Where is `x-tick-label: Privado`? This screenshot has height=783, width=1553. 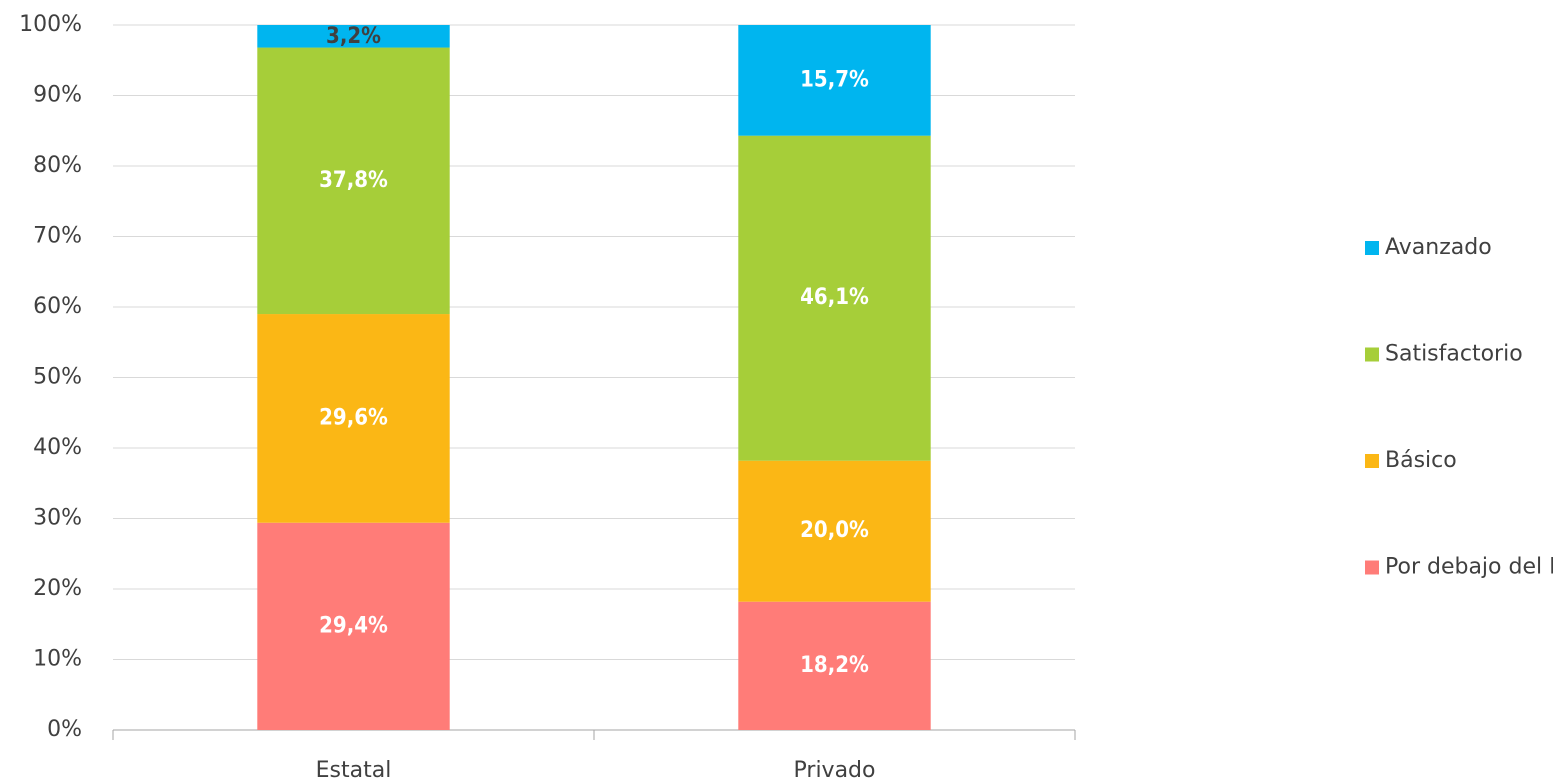 x-tick-label: Privado is located at coordinates (835, 770).